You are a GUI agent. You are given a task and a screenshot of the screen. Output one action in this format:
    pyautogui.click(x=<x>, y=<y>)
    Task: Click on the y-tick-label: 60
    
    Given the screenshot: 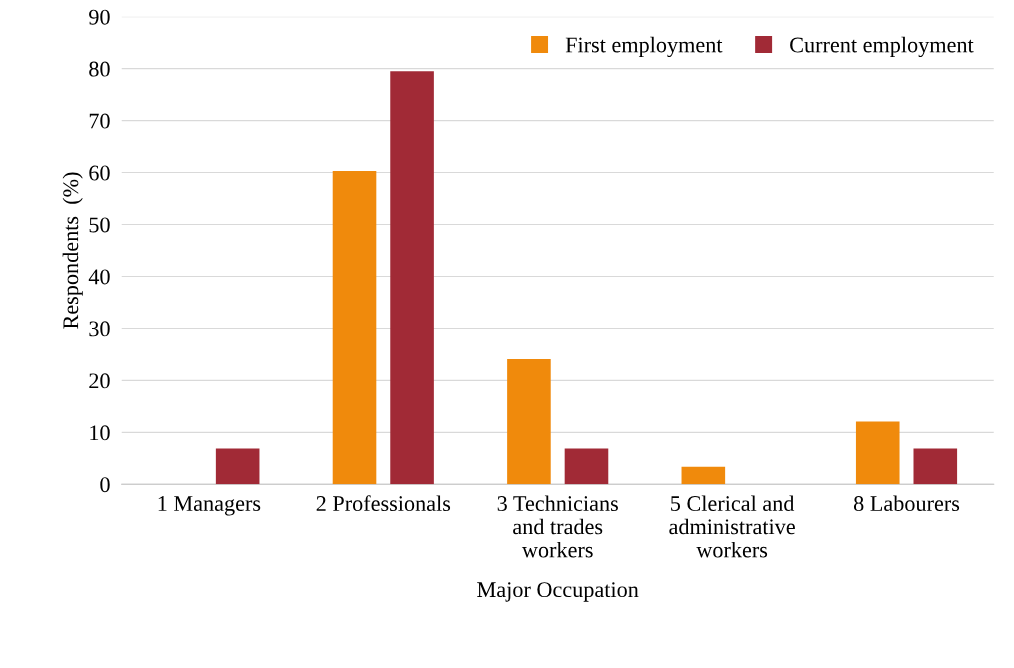 What is the action you would take?
    pyautogui.click(x=99, y=173)
    